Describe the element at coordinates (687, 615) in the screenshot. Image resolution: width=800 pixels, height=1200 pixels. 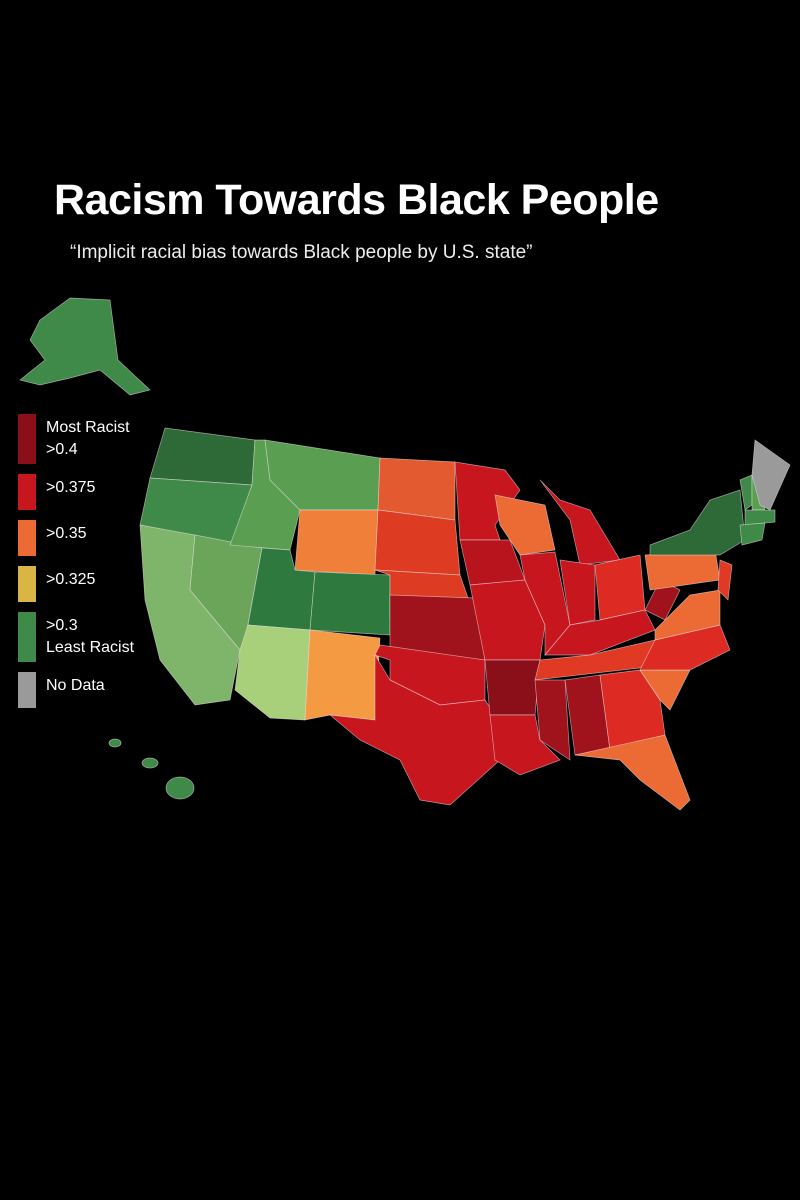
I see `virginia` at that location.